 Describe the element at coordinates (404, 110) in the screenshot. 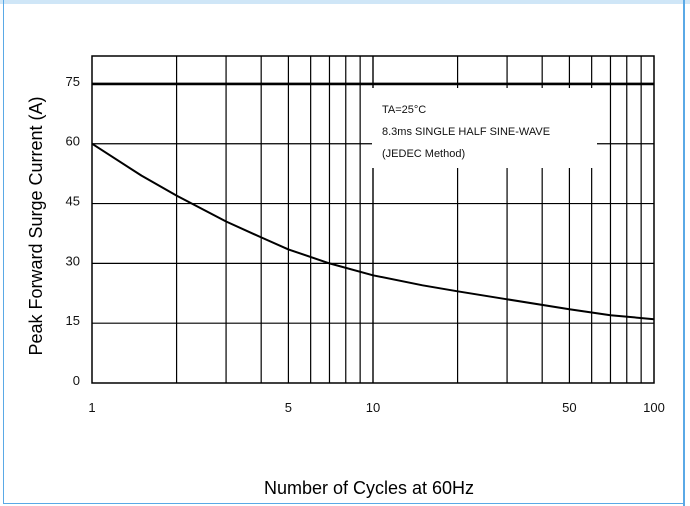

I see `annotation-line-1: TA=25°C` at that location.